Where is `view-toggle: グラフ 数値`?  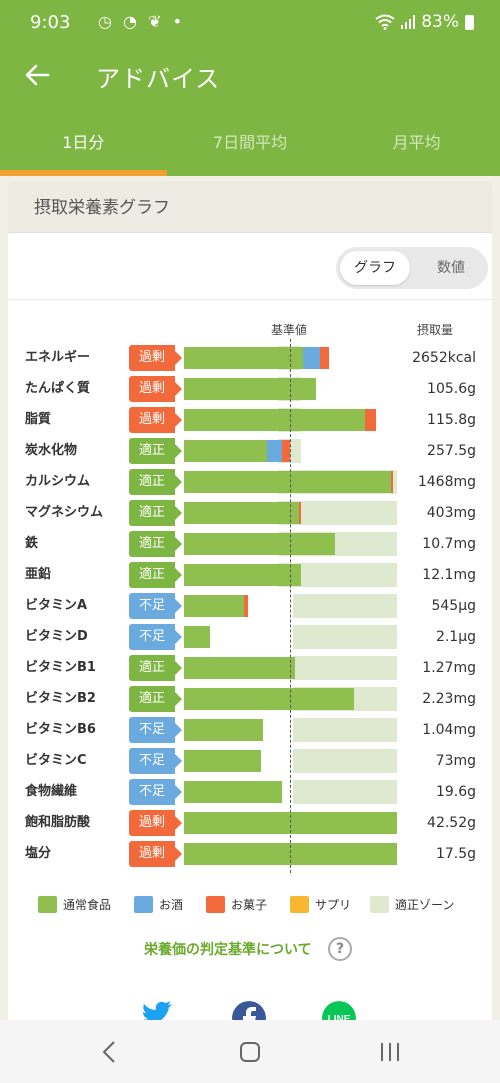 view-toggle: グラフ 数値 is located at coordinates (412, 268).